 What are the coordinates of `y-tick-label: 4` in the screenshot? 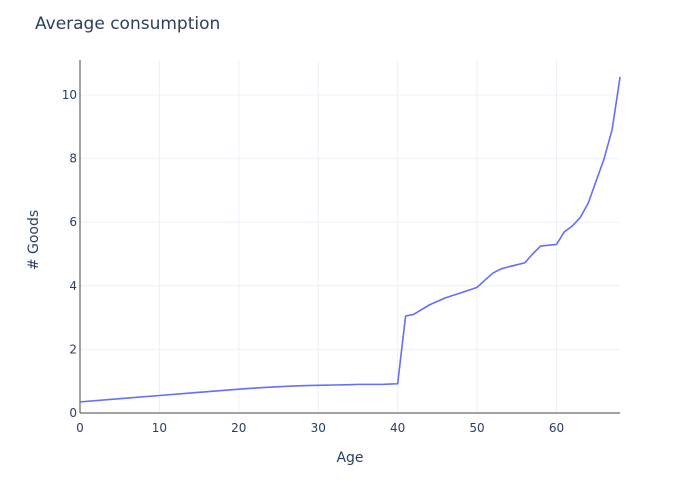 It's located at (73, 286).